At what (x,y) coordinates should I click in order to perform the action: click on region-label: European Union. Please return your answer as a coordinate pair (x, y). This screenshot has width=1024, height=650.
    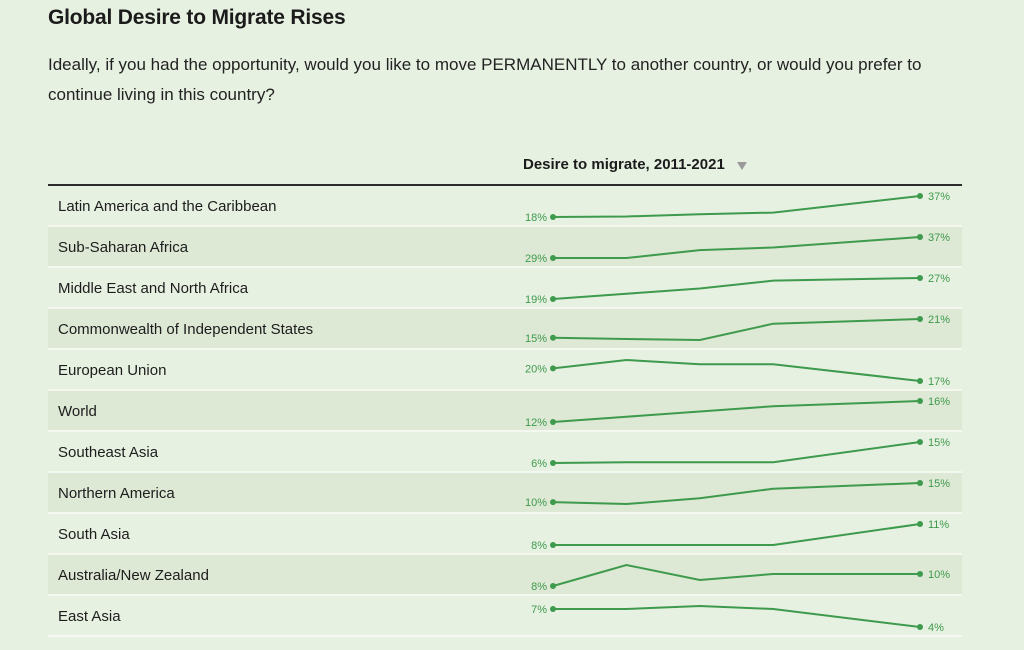
    Looking at the image, I should click on (112, 370).